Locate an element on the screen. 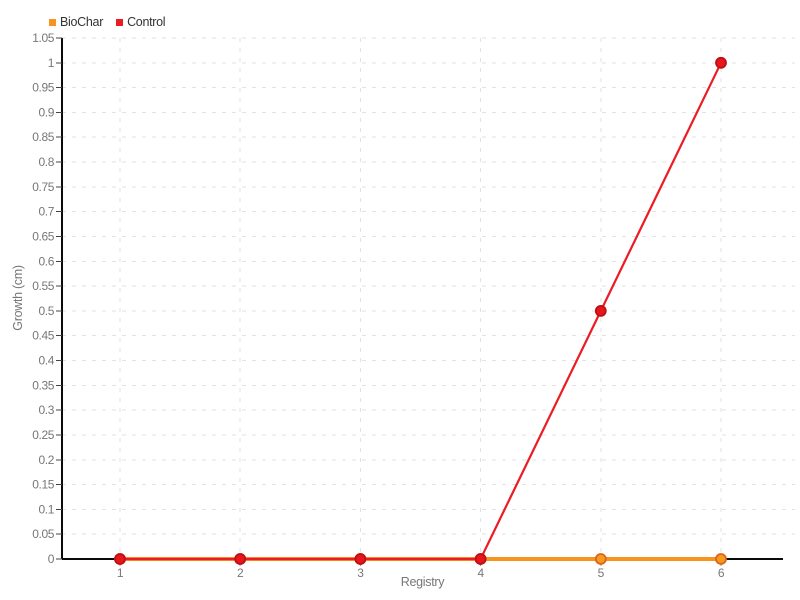 This screenshot has height=600, width=800. y-tick-label: 0.7 is located at coordinates (47, 212).